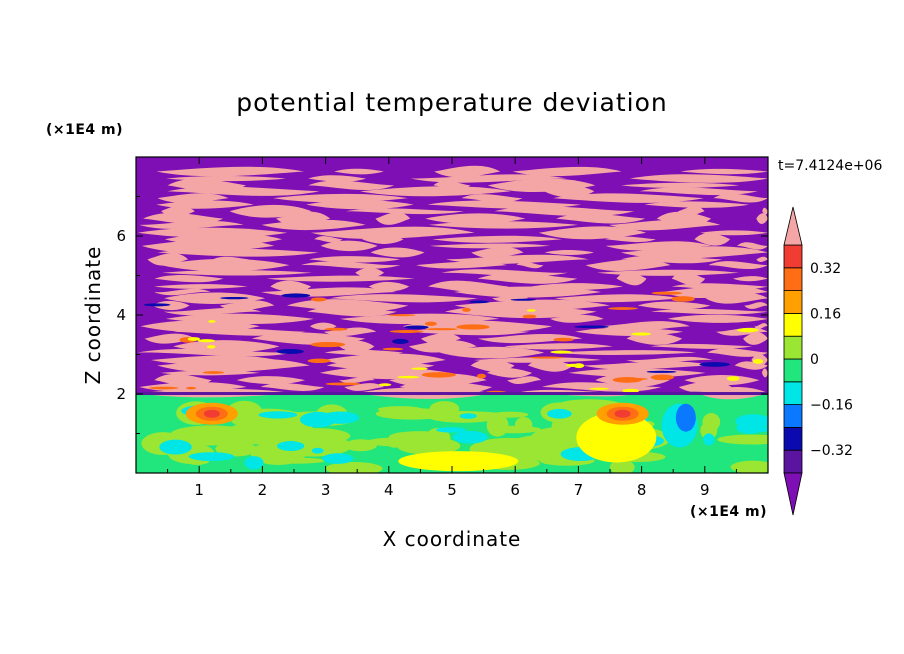 This screenshot has width=904, height=654. Describe the element at coordinates (84, 130) in the screenshot. I see `y-axis-unit: (×1E4 m)` at that location.